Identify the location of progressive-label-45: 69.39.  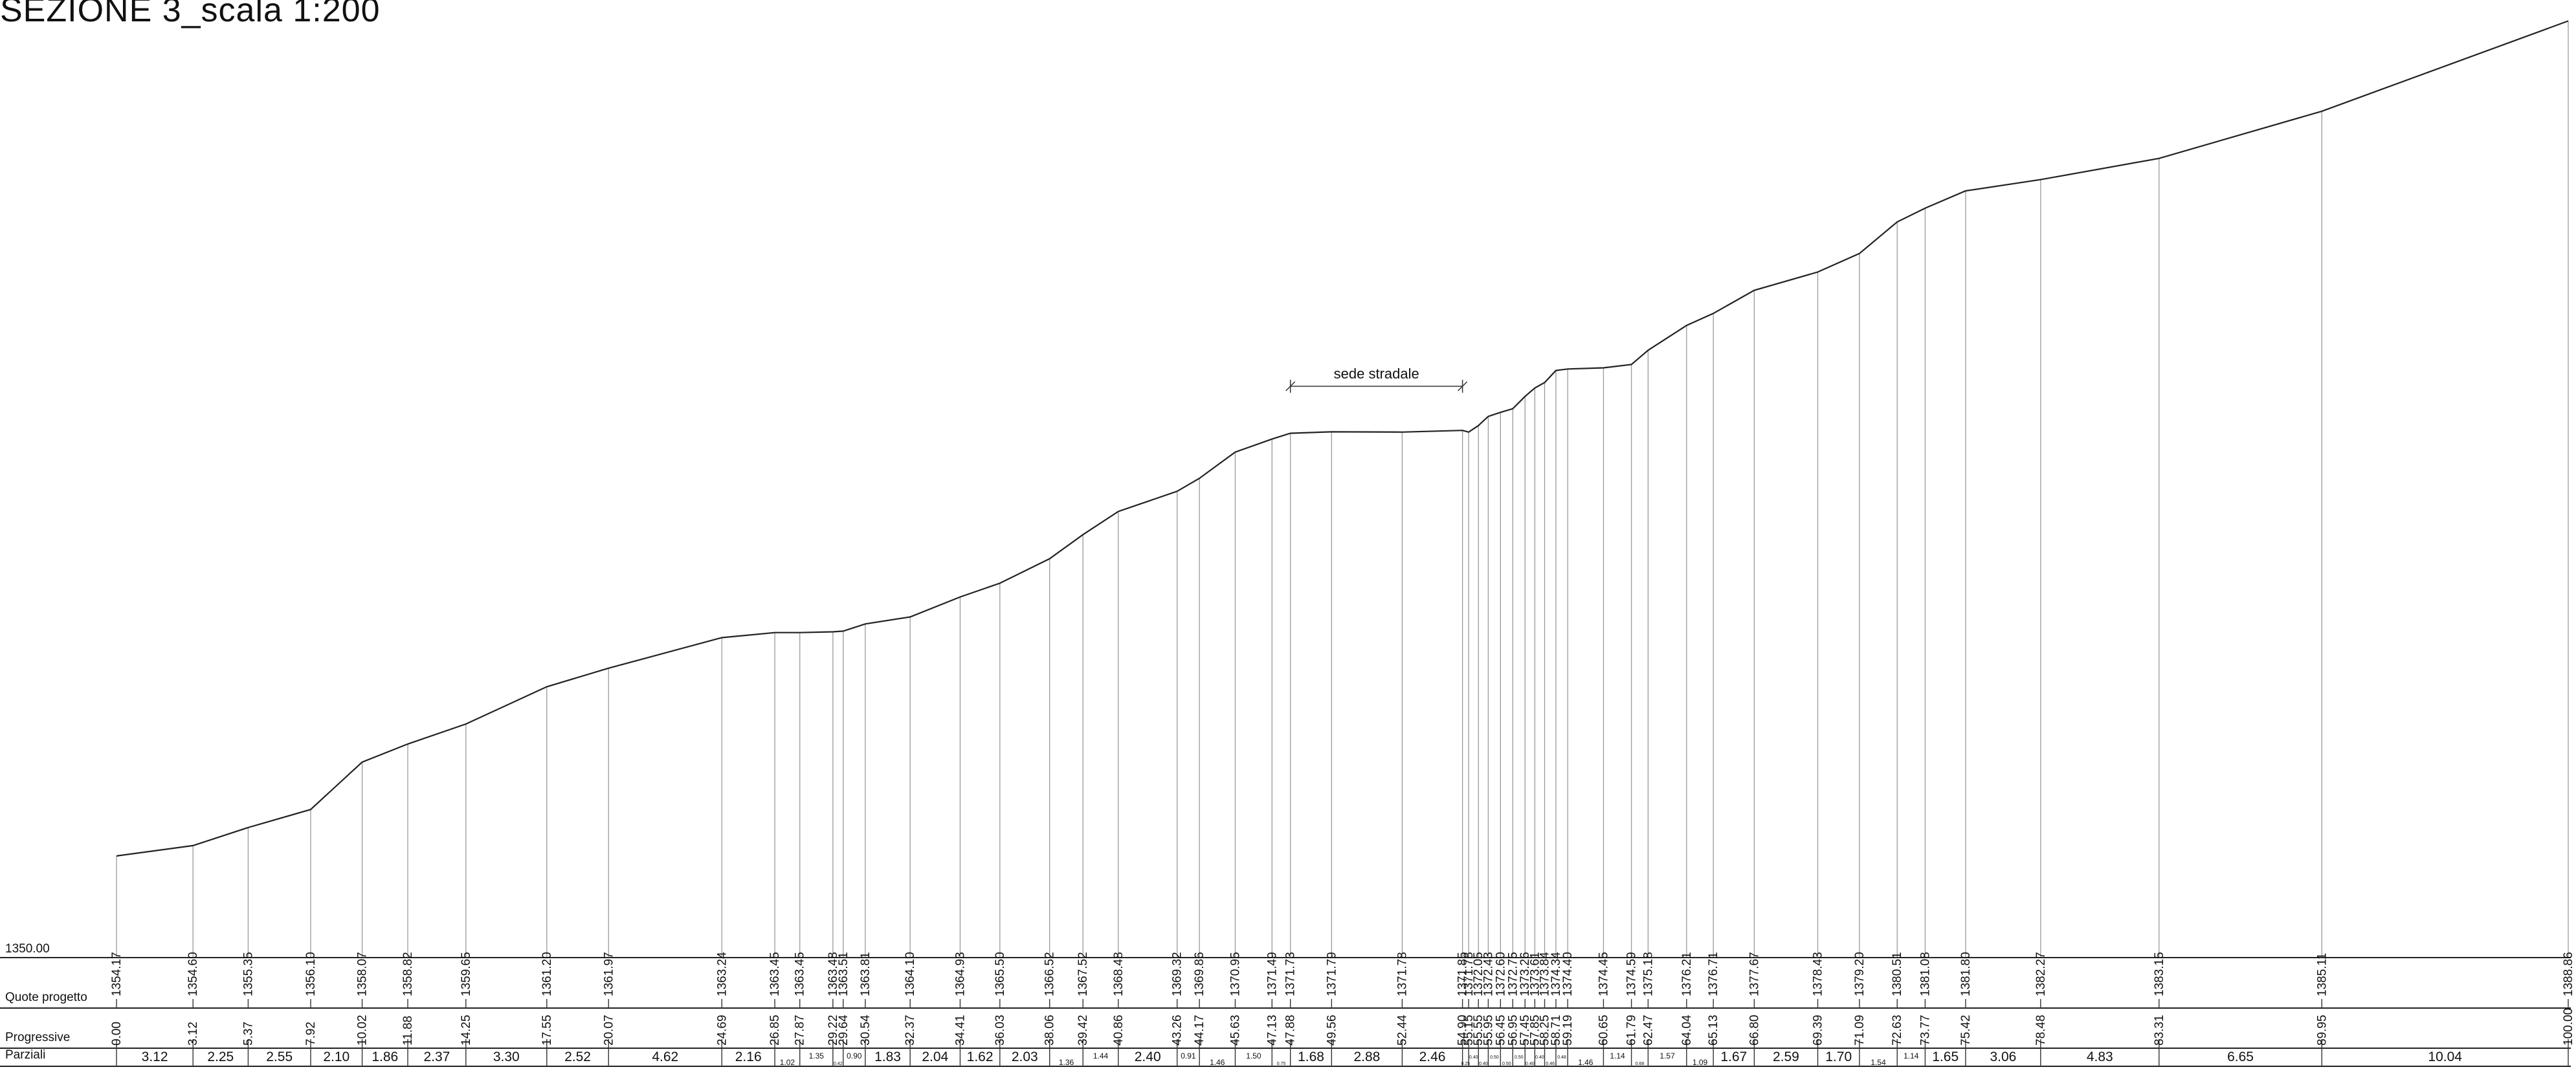
(1818, 1030).